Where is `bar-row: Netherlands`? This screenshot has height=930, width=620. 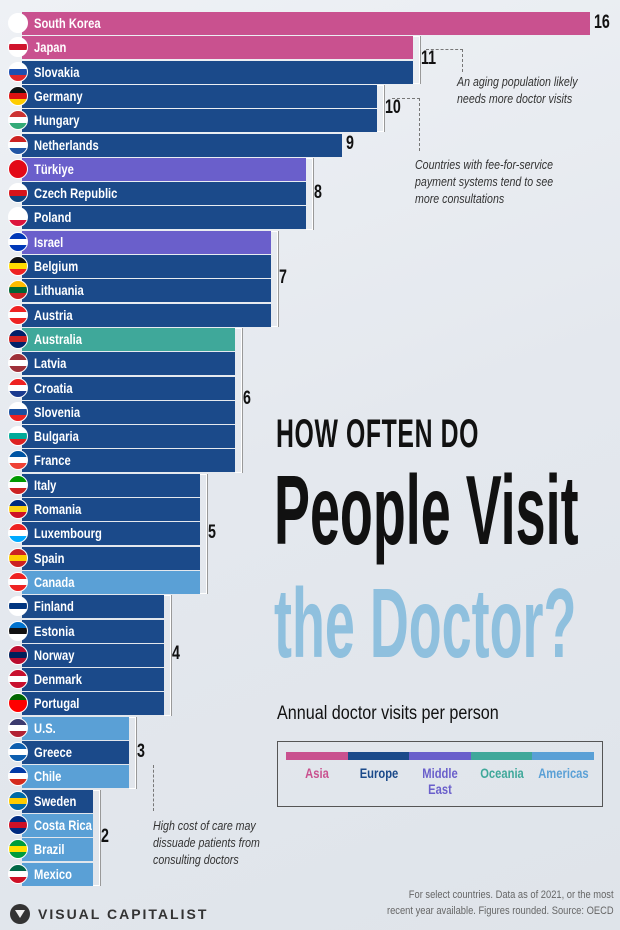
bar-row: Netherlands is located at coordinates (310, 145).